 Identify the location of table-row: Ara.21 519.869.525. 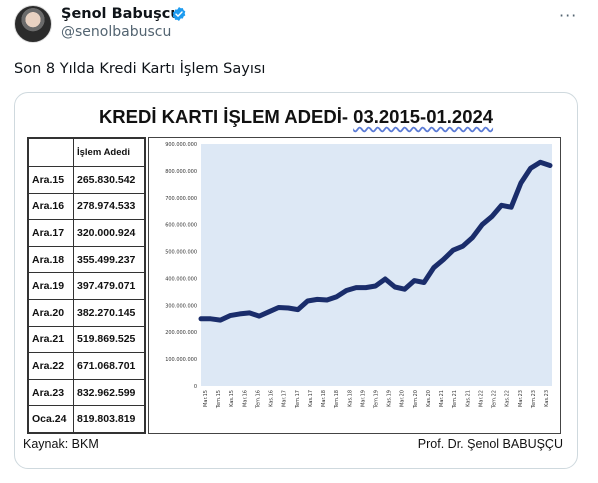
(87, 339).